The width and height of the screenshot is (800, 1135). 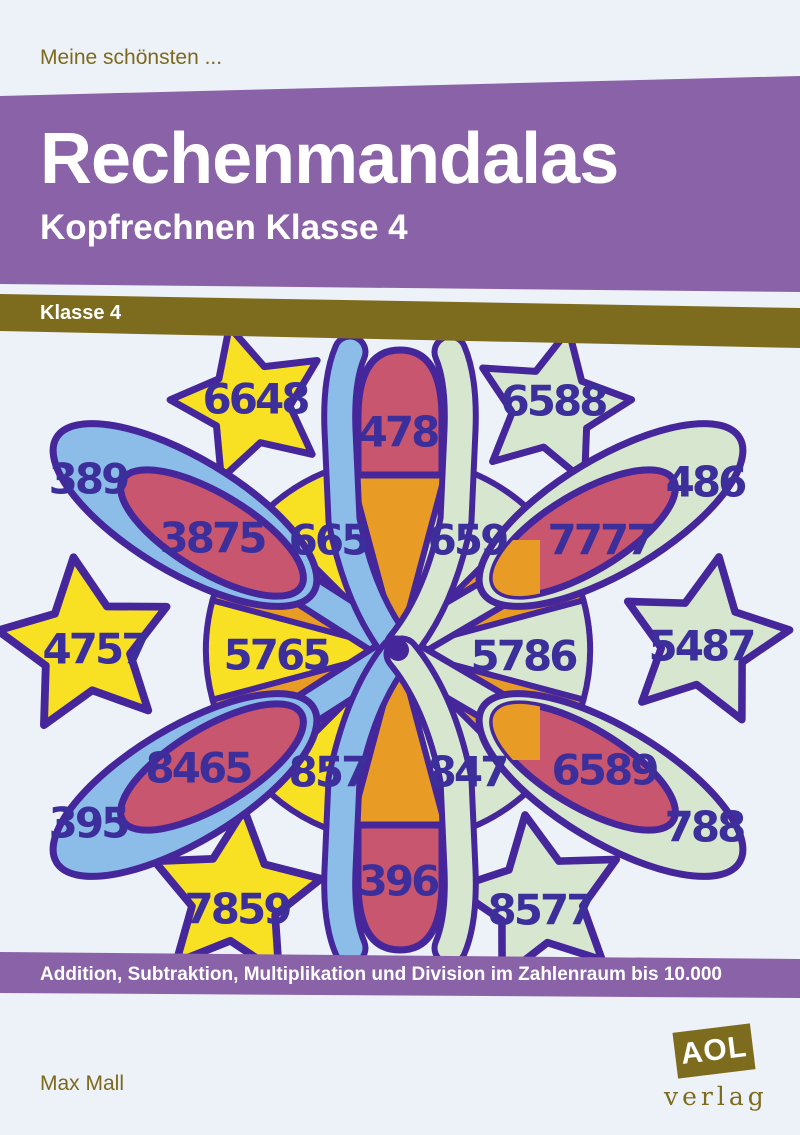 I want to click on page-title: Rechenmandalas, so click(x=329, y=159).